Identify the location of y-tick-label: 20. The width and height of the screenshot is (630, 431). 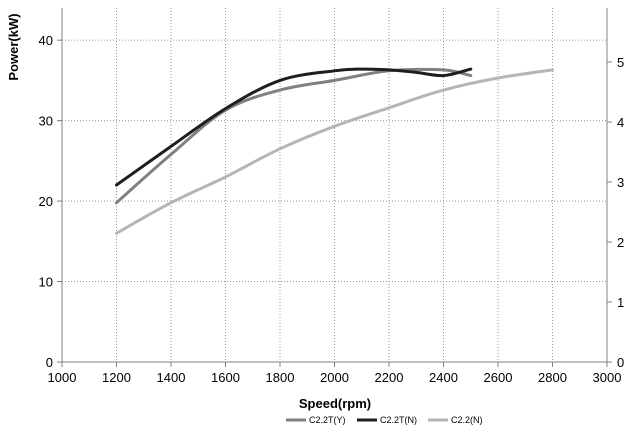
(46, 201).